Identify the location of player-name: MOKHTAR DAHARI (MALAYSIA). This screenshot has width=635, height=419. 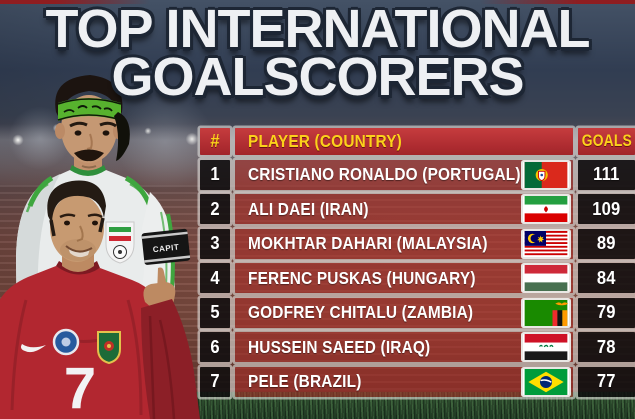
(368, 243).